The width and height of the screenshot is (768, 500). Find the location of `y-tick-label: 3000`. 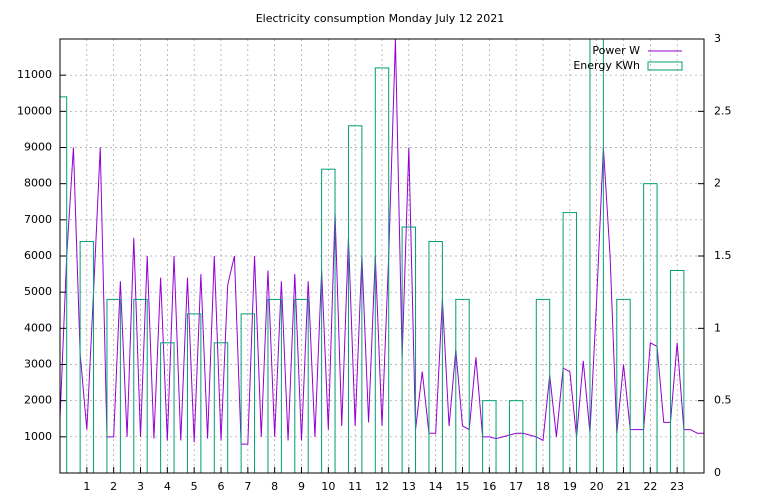

y-tick-label: 3000 is located at coordinates (38, 364).